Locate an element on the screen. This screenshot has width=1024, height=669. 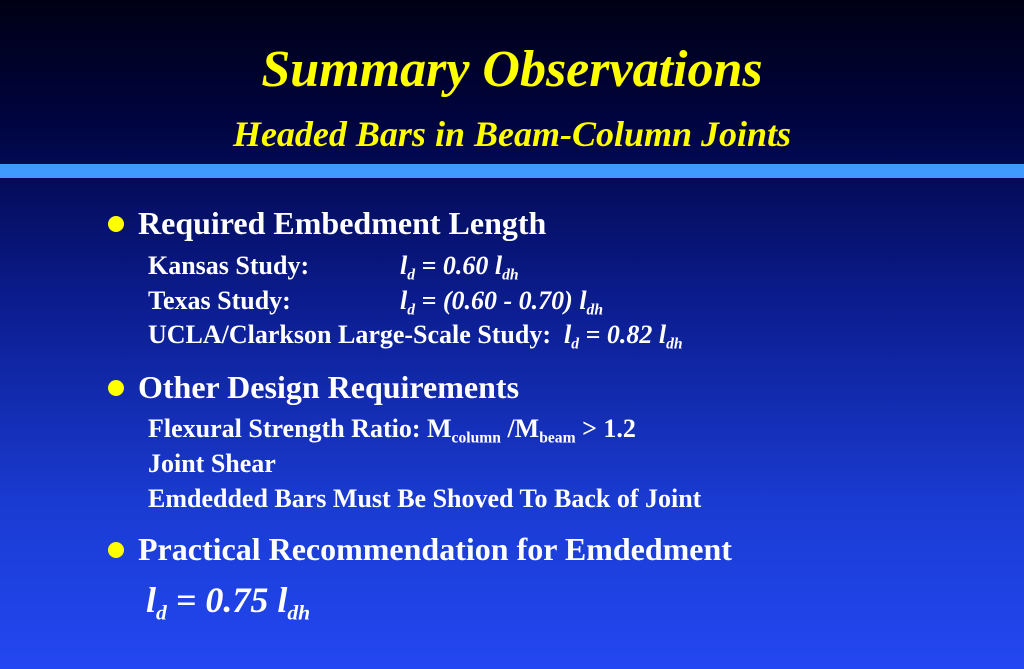
joint-shear: Joint Shear is located at coordinates (212, 463).